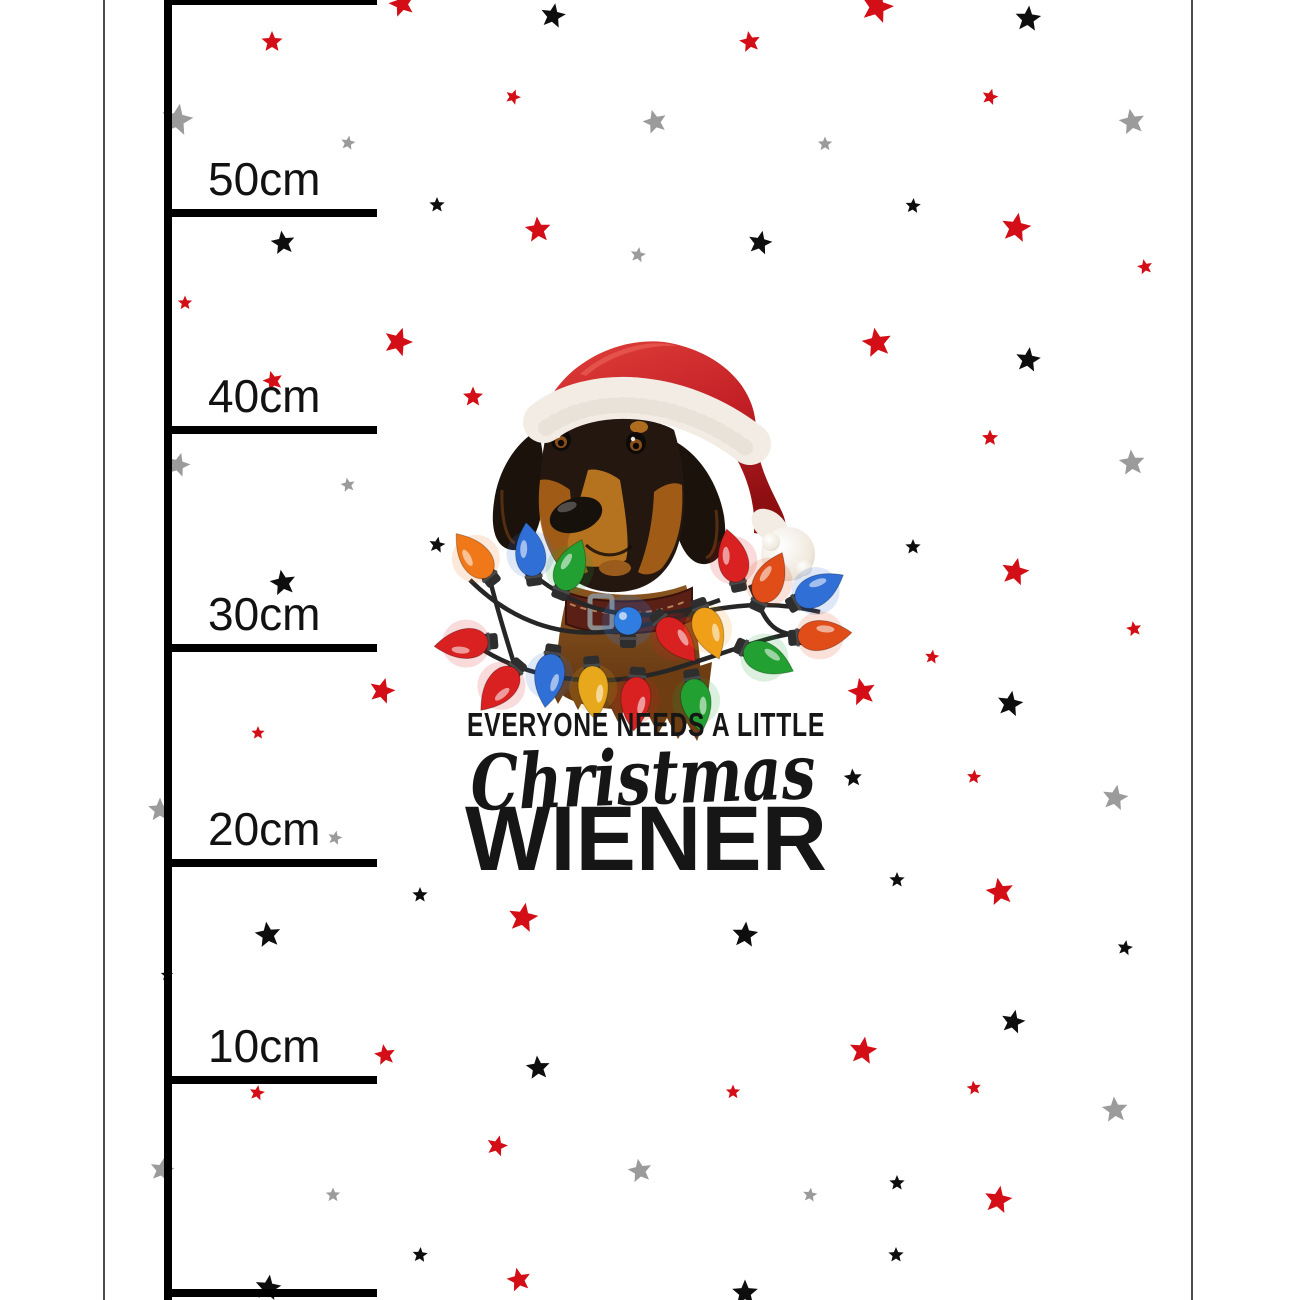 The height and width of the screenshot is (1300, 1300). I want to click on caption-line-wiener: WIENER, so click(646, 839).